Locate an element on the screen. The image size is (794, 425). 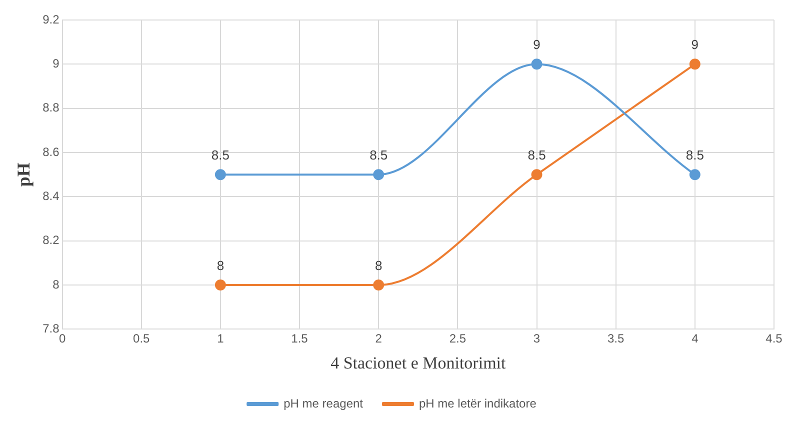
y-tick-label: 8.2 is located at coordinates (51, 240).